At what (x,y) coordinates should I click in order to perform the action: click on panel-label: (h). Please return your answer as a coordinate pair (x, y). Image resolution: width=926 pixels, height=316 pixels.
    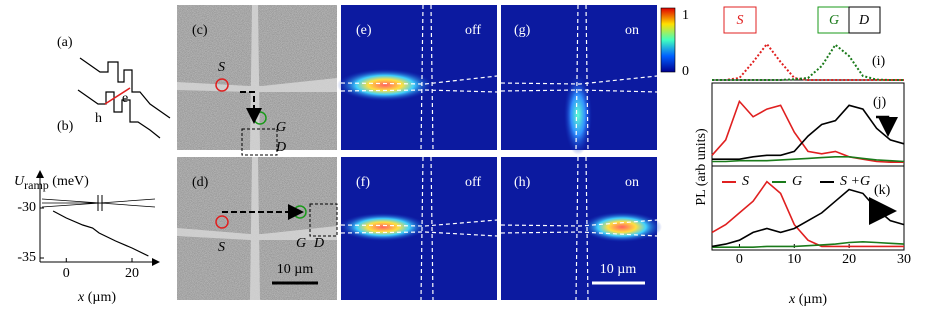
    Looking at the image, I should click on (522, 182).